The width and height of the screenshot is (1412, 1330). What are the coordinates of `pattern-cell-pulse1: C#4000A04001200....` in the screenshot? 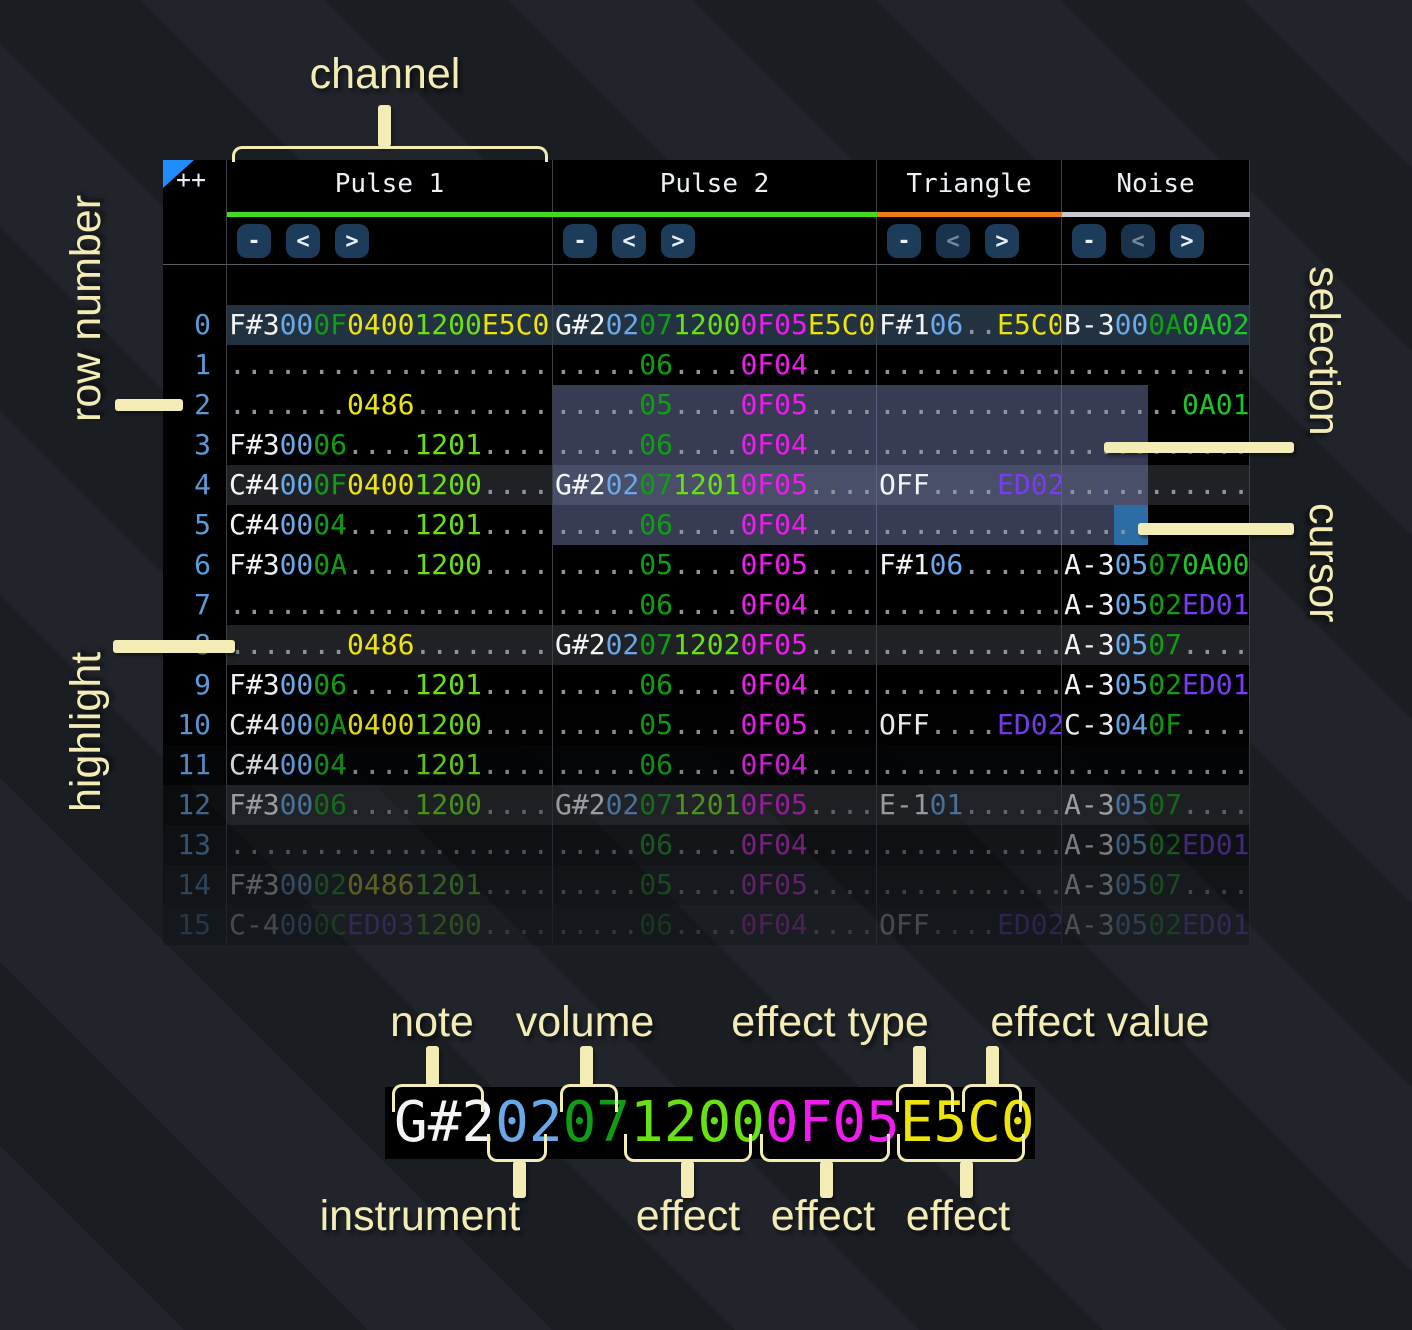 It's located at (390, 725).